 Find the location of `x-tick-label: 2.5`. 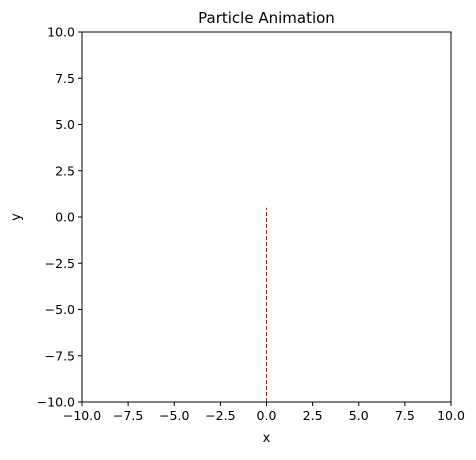

x-tick-label: 2.5 is located at coordinates (313, 415).